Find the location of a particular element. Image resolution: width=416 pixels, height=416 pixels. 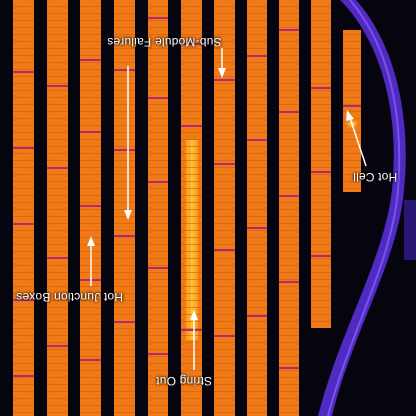

panel-row-string-out is located at coordinates (191, 208).